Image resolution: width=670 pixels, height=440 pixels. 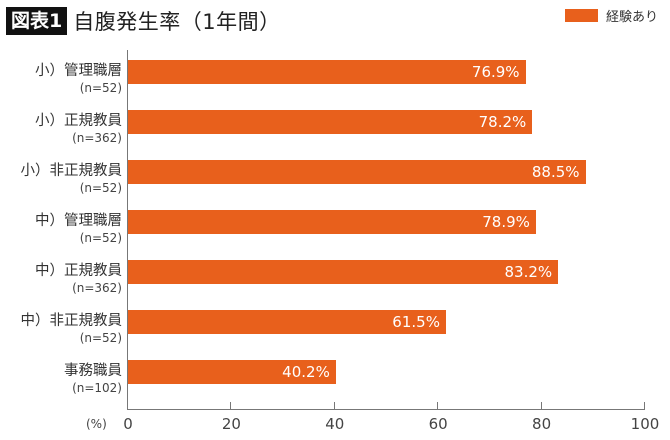 What do you see at coordinates (78, 221) in the screenshot?
I see `category-name: 中）管理職層` at bounding box center [78, 221].